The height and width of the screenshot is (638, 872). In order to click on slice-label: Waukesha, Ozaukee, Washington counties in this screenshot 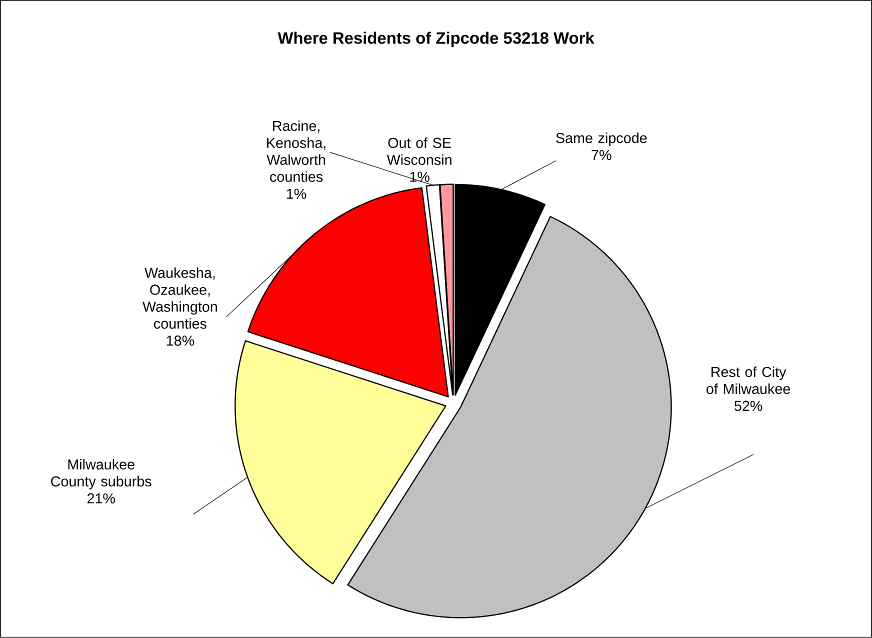, I will do `click(179, 298)`.